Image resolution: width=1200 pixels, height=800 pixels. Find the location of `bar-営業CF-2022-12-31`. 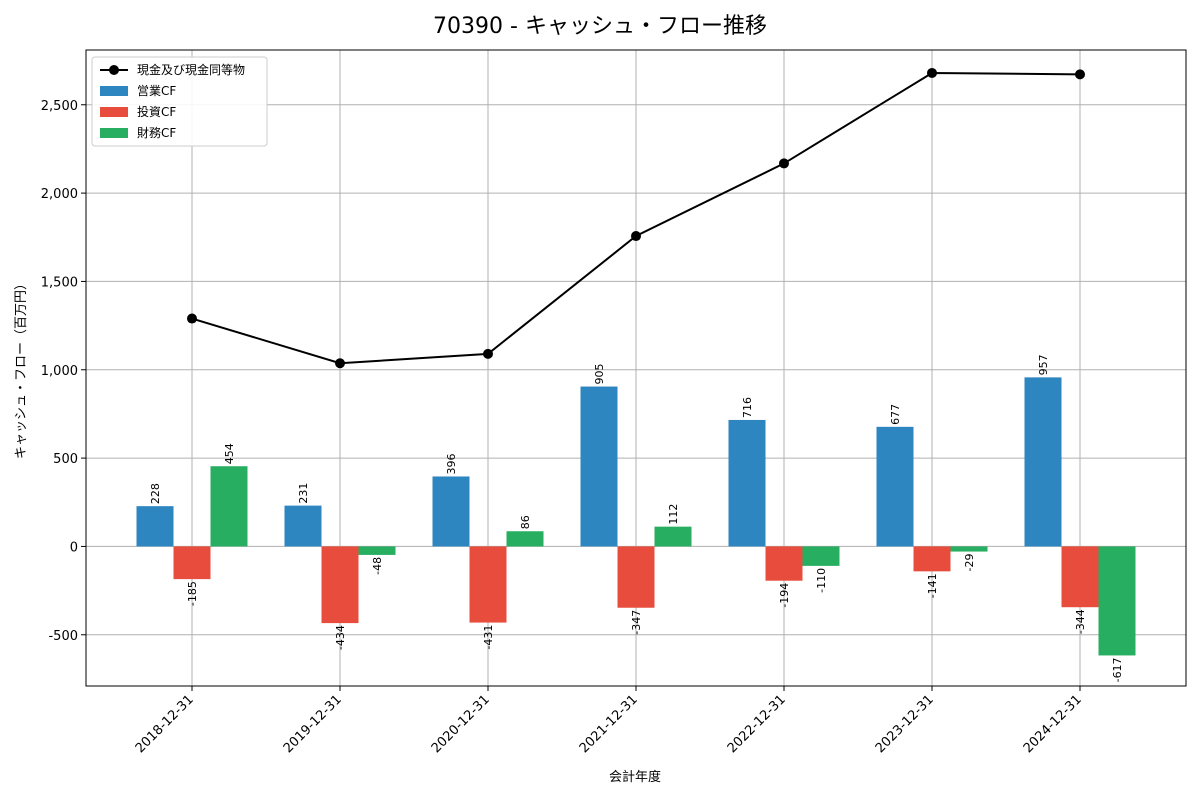

bar-営業CF-2022-12-31 is located at coordinates (747, 483).